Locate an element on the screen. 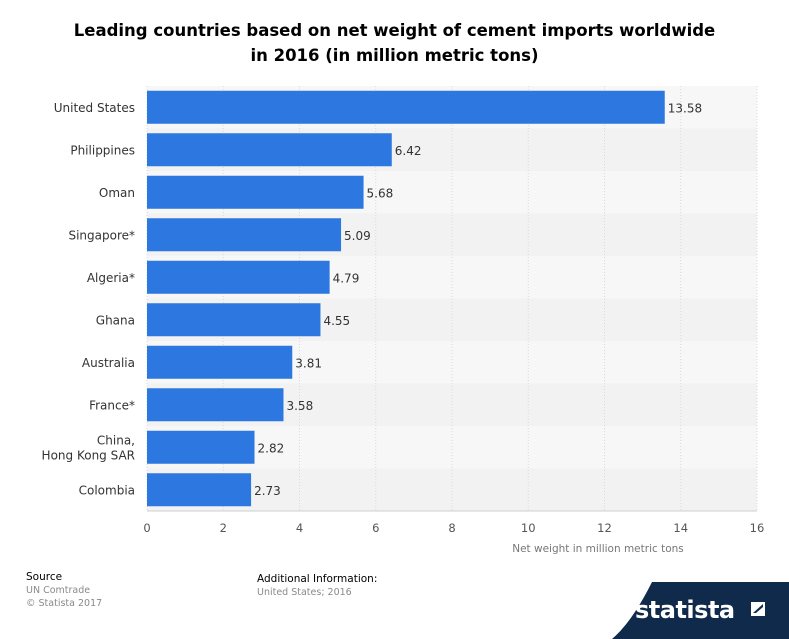  category-label: China, Hong Kong SAR is located at coordinates (88, 447).